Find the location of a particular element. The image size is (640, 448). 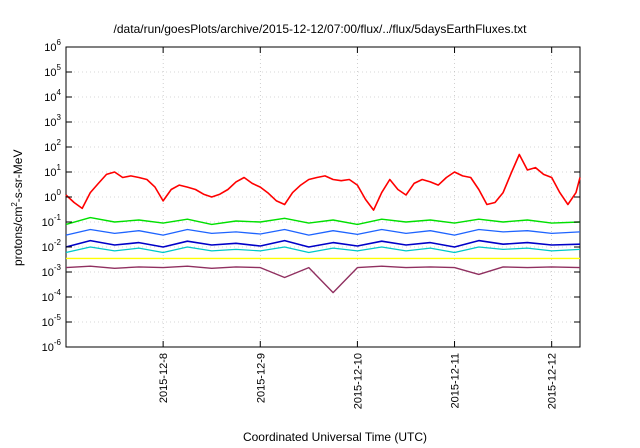

x-tick-label: 2015-12-8 is located at coordinates (164, 378).